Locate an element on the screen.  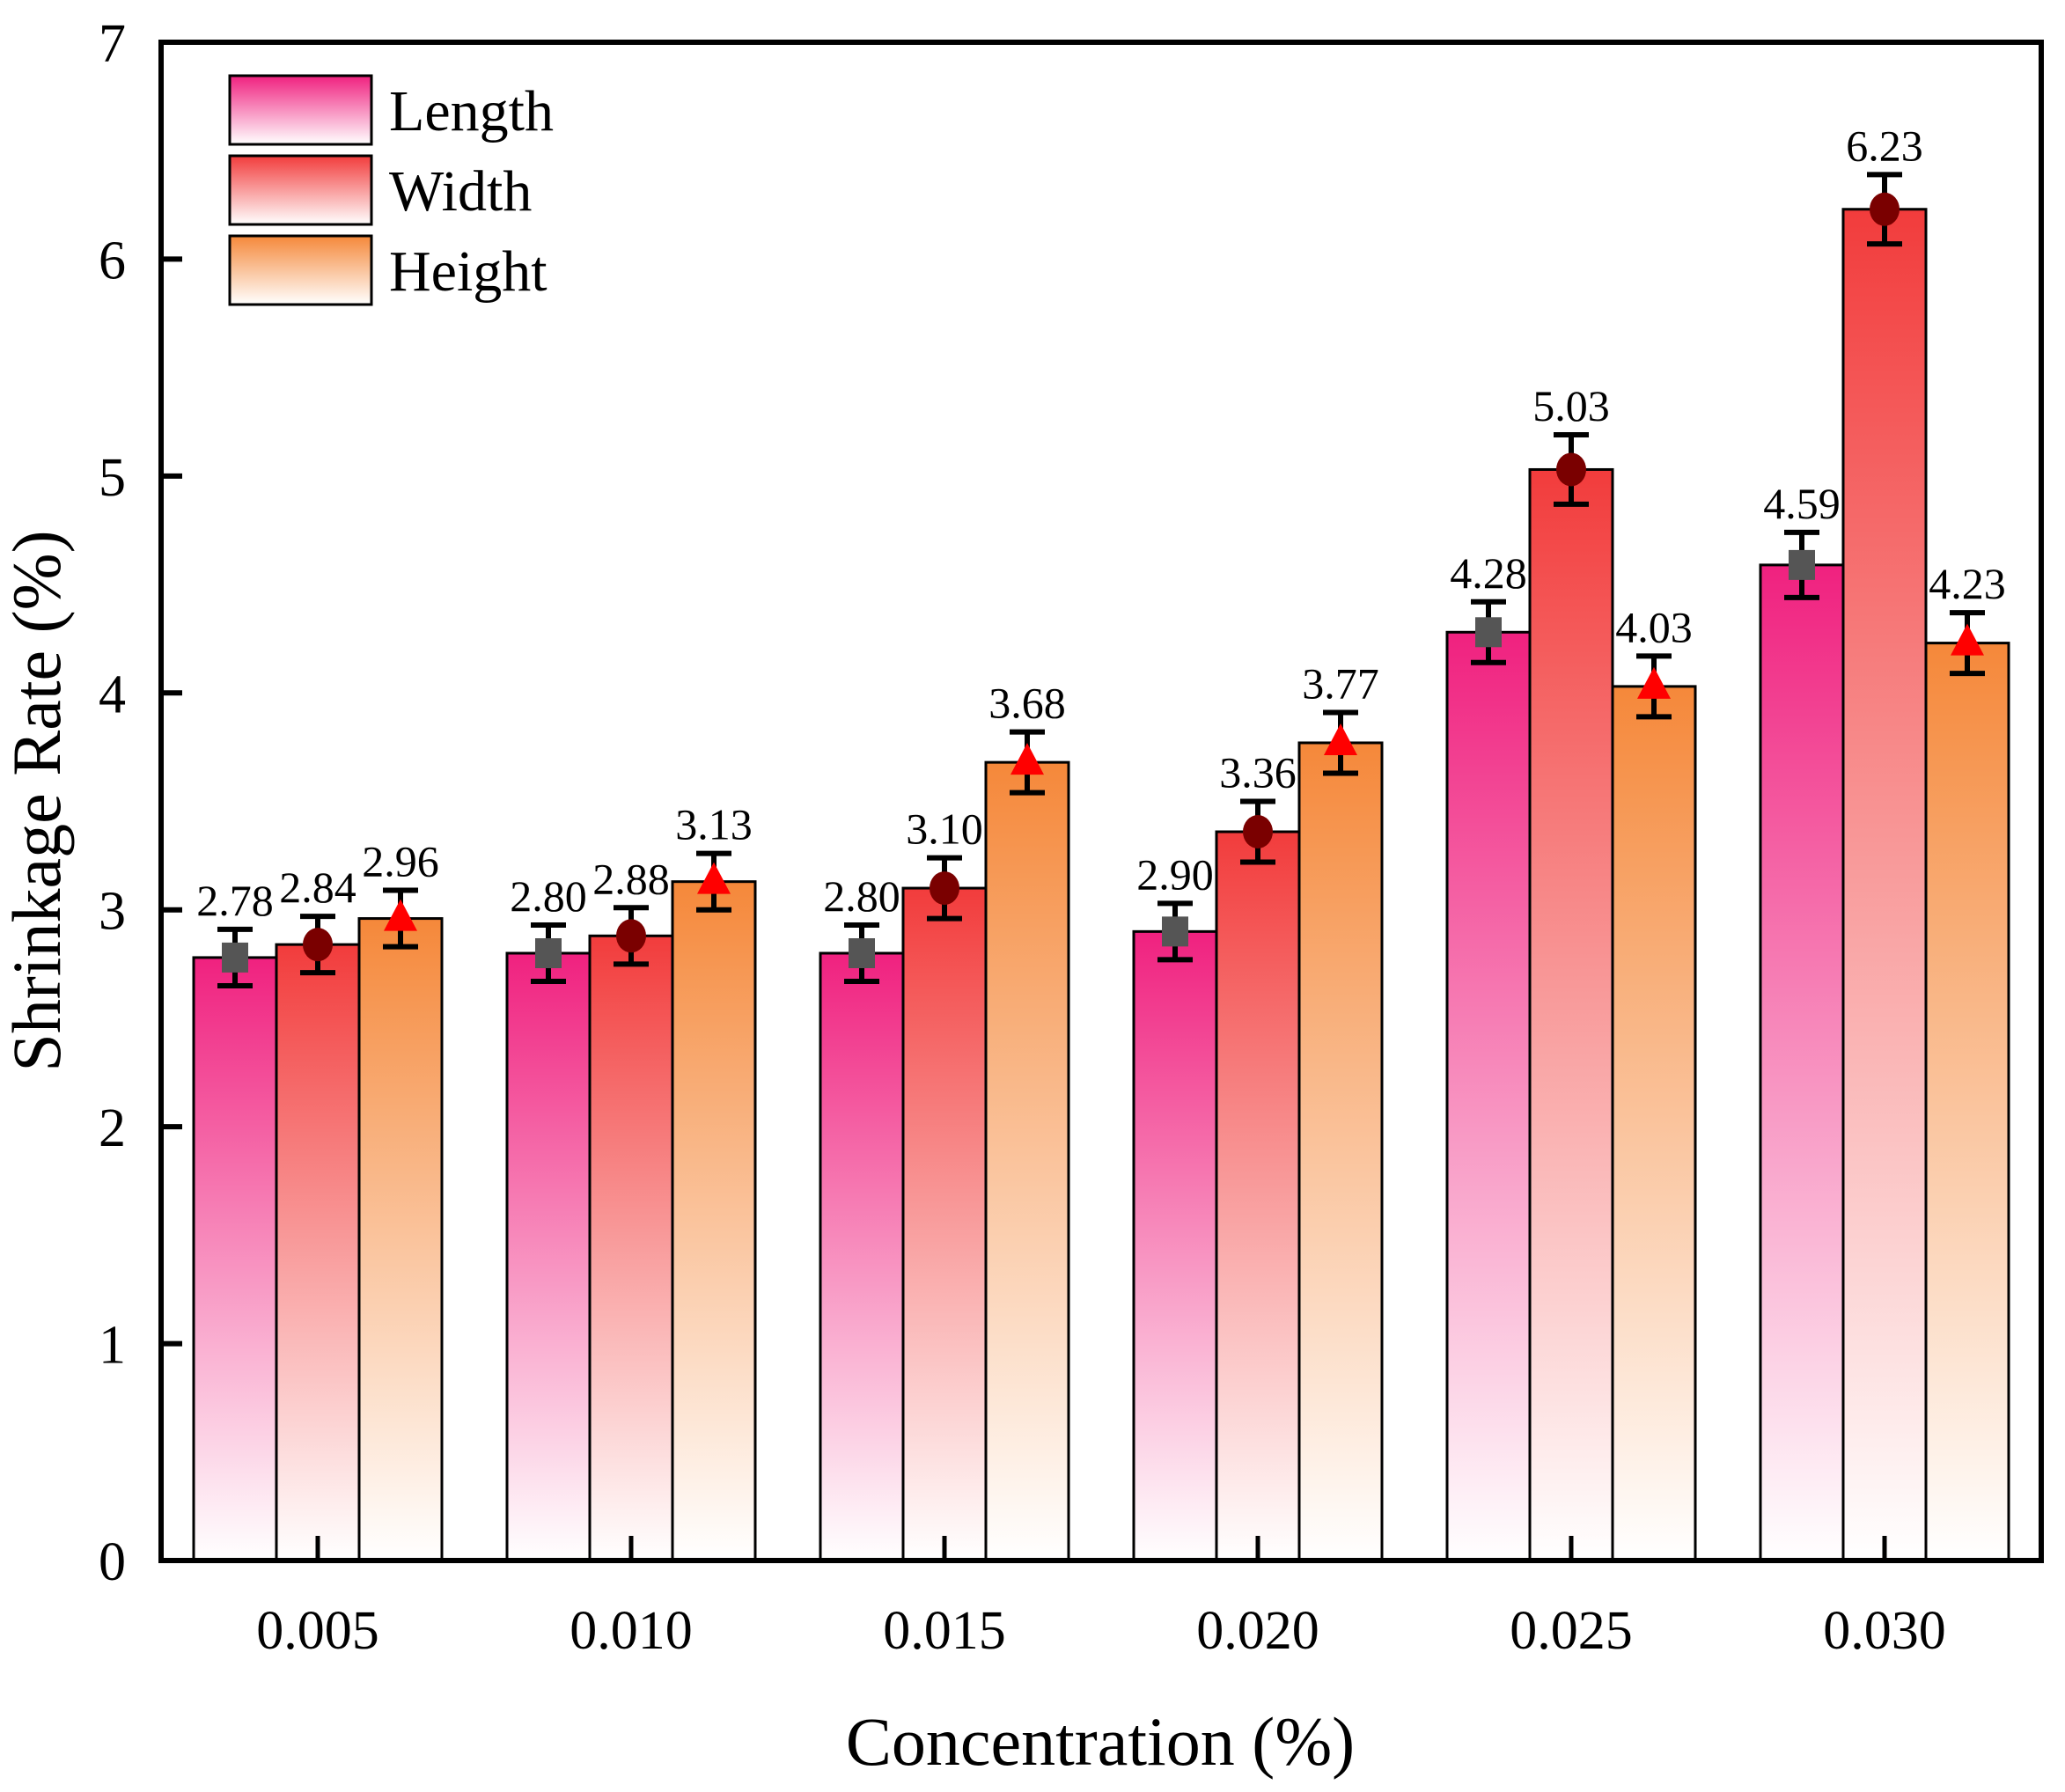
bar-length-0.005 is located at coordinates (235, 1259).